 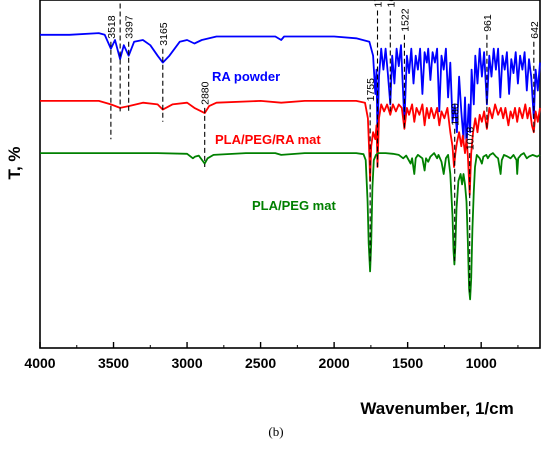 I want to click on x-tick-label-1000: 1000, so click(x=481, y=363).